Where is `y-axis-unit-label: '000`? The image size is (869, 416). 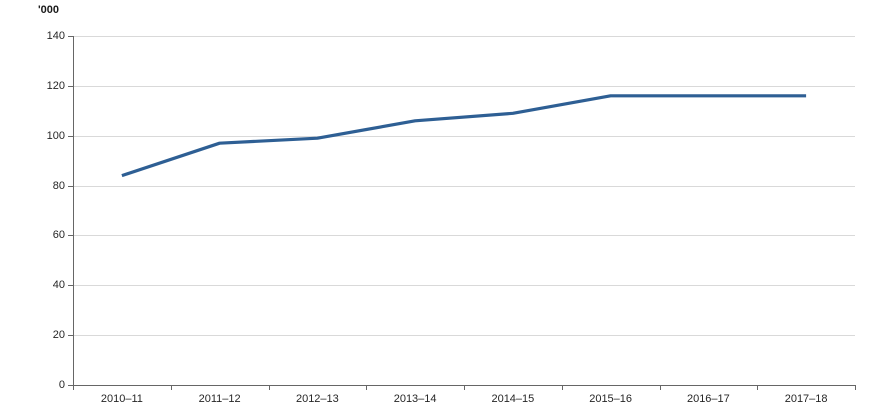
y-axis-unit-label: '000 is located at coordinates (48, 10).